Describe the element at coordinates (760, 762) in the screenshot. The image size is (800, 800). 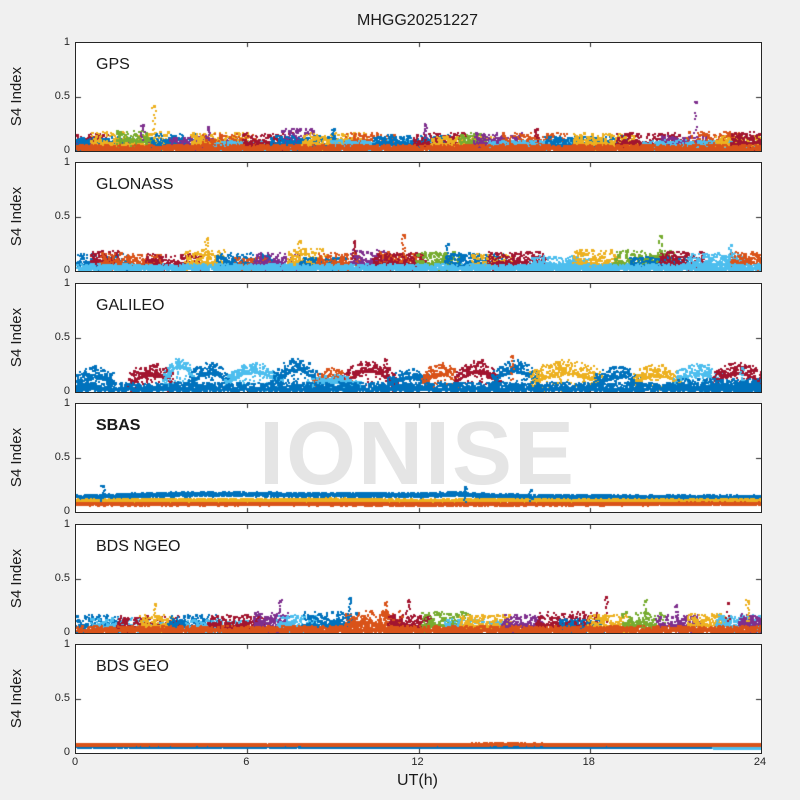
I see `x-tick-label: 24` at that location.